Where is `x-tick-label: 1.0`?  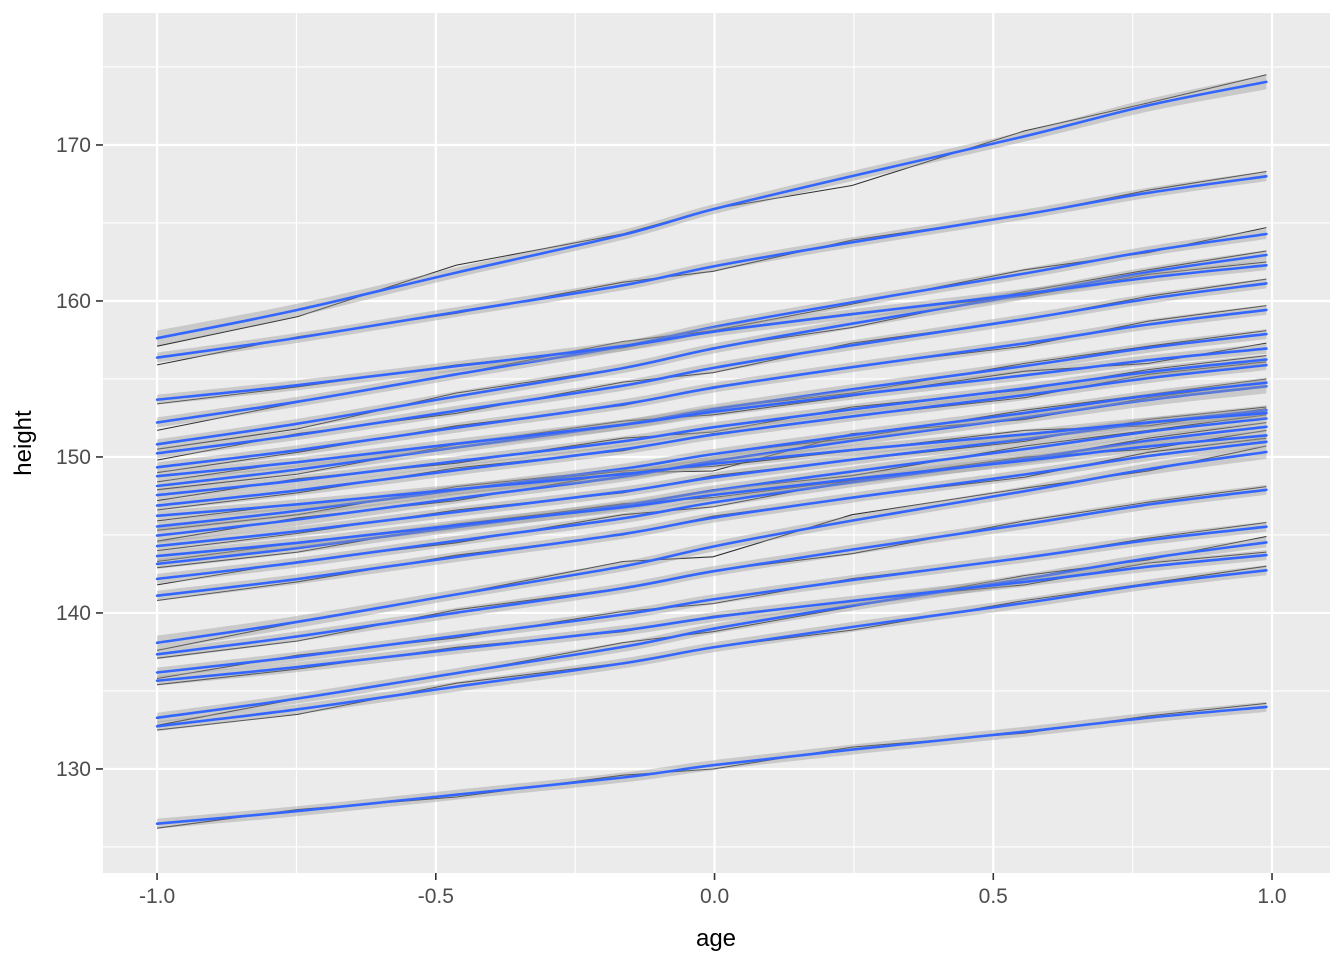 x-tick-label: 1.0 is located at coordinates (1271, 896).